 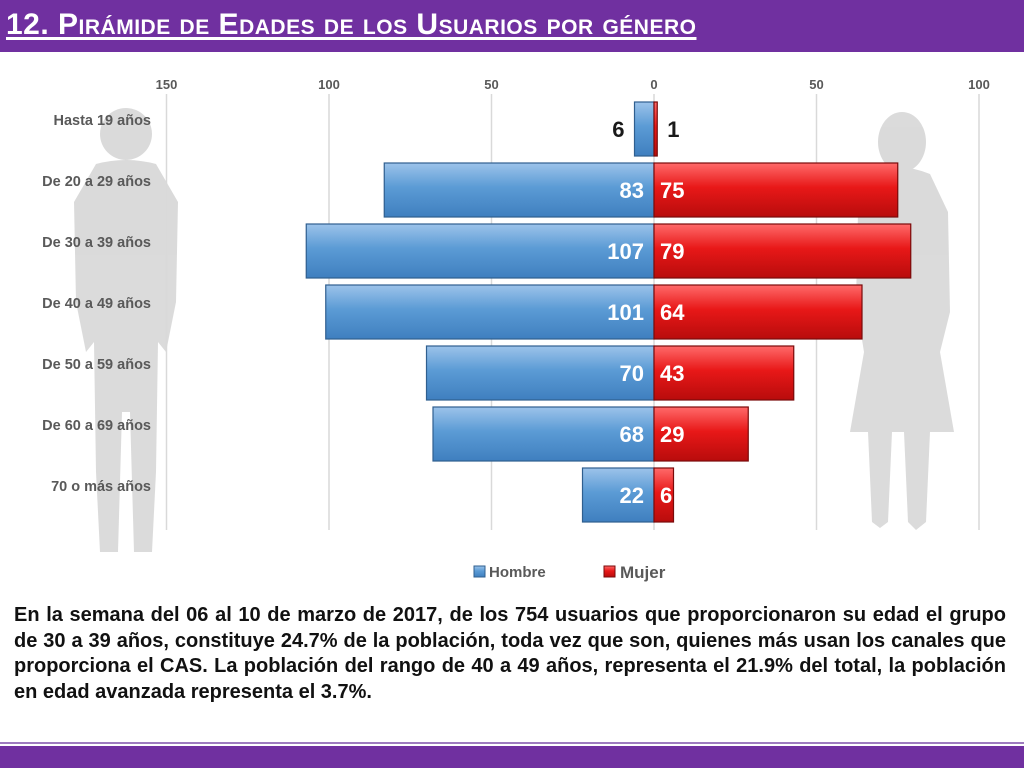 I want to click on male-silhouette, so click(x=126, y=330).